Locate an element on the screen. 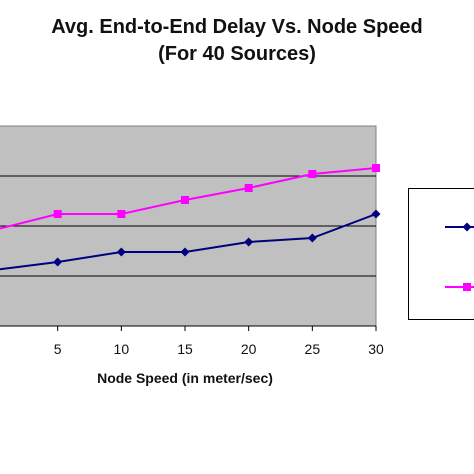 The image size is (474, 474). x-tick-label: 15 is located at coordinates (185, 349).